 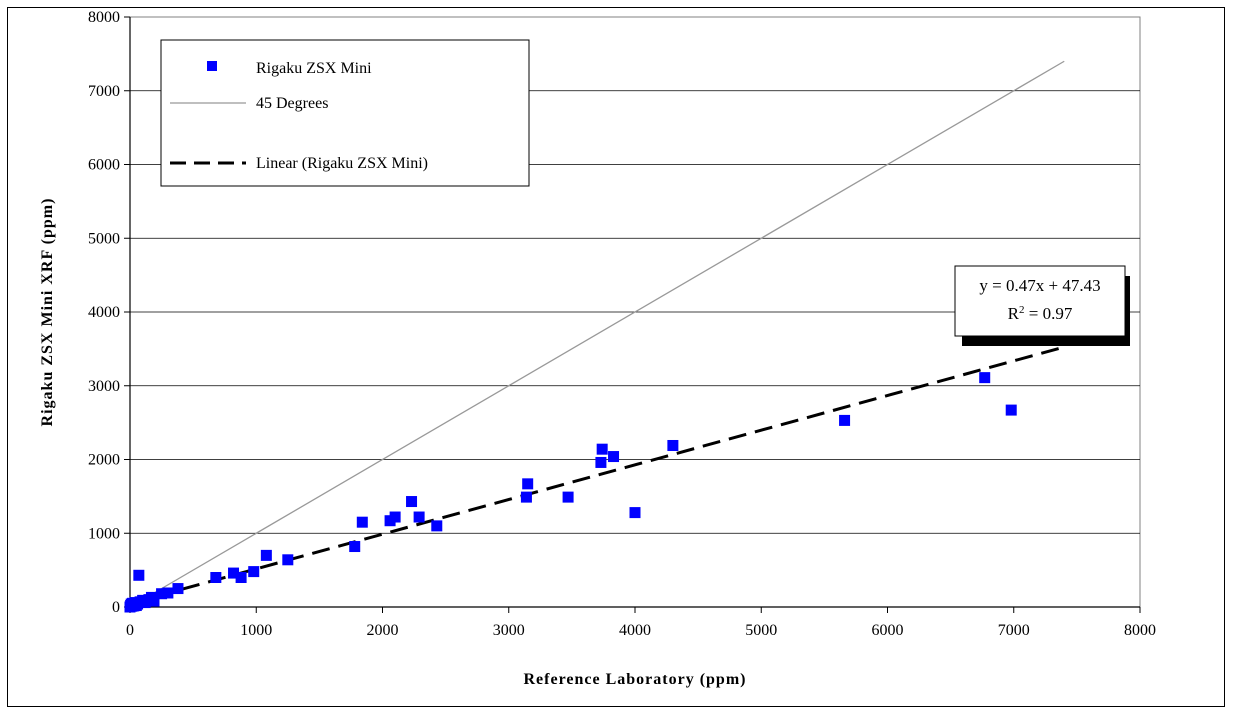 What do you see at coordinates (342, 163) in the screenshot?
I see `legend-label-trend: Linear (Rigaku ZSX Mini)` at bounding box center [342, 163].